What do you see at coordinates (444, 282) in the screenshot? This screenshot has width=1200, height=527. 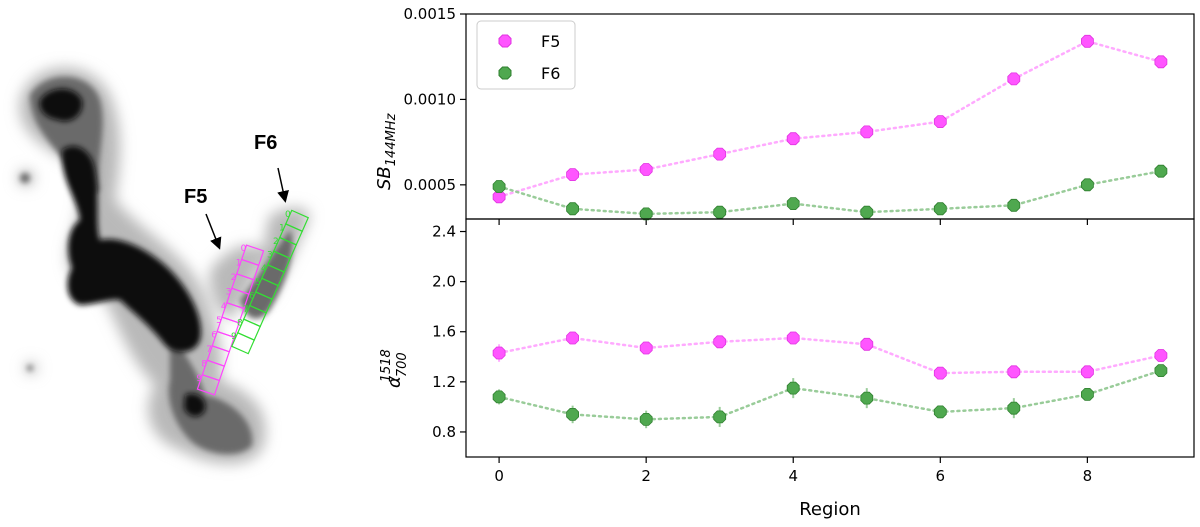 I see `bottom-y-tick-label: 2.0` at bounding box center [444, 282].